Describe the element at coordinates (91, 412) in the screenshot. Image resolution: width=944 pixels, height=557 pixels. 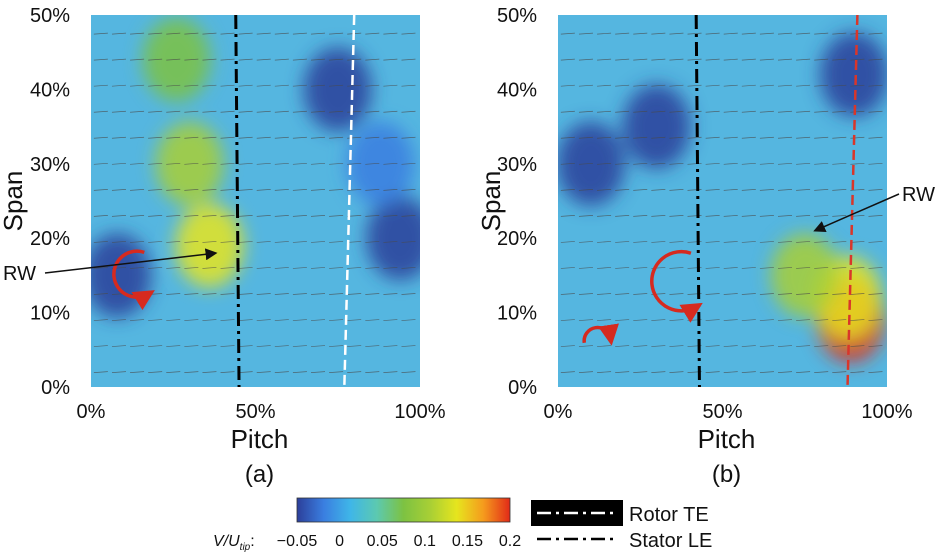
I see `x-tick-label: 0%` at that location.